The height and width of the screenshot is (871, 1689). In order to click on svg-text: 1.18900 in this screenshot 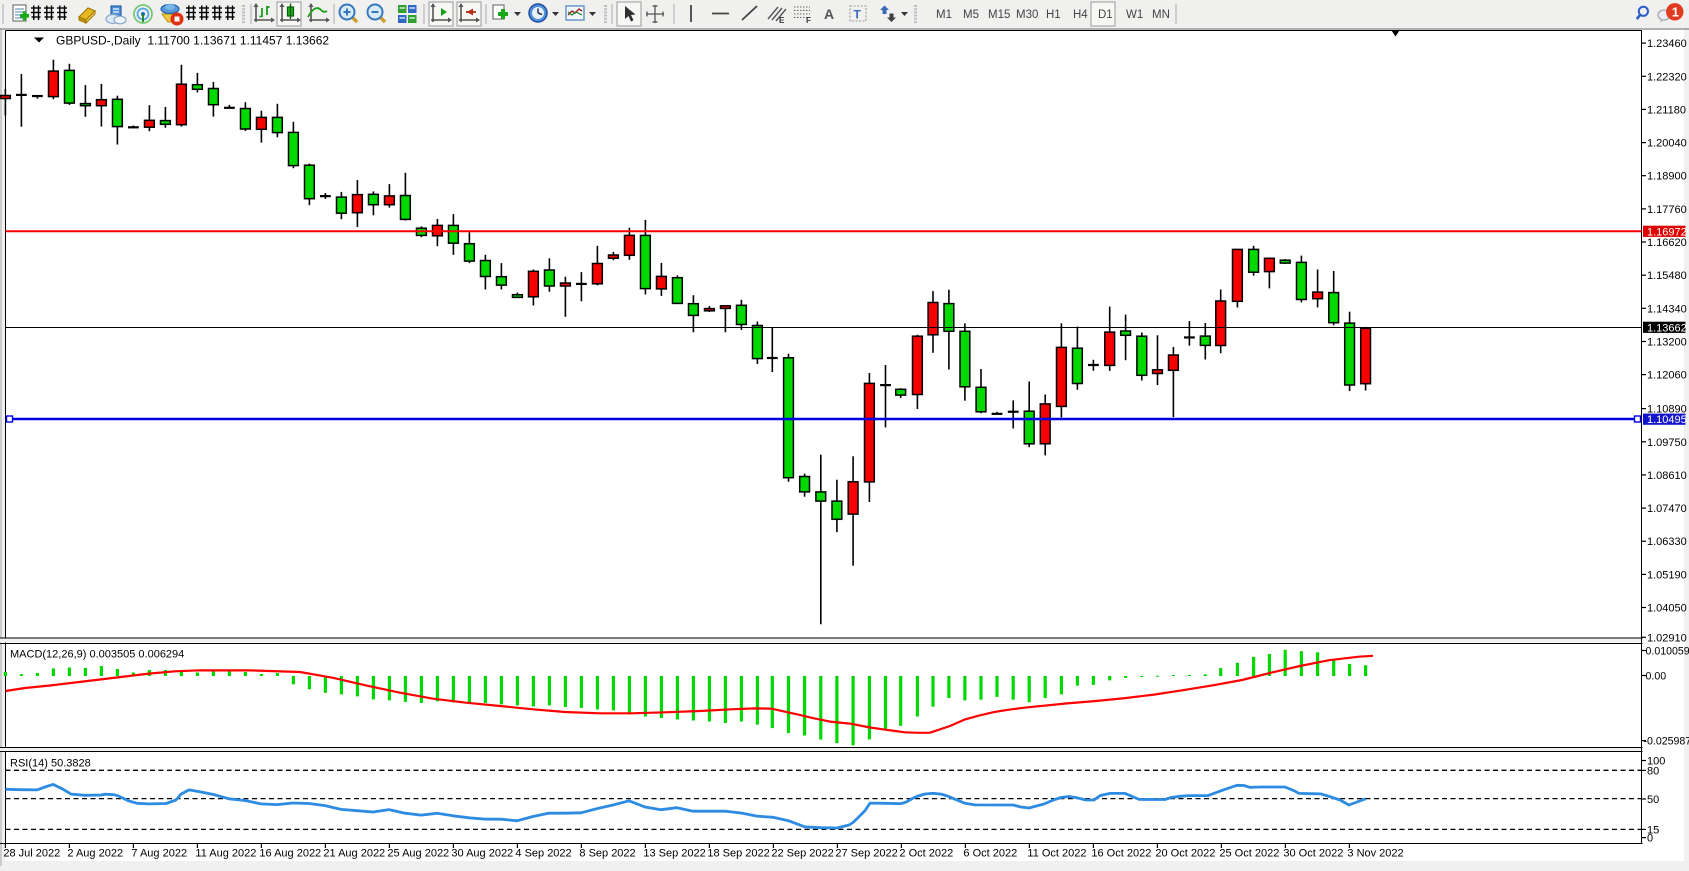, I will do `click(1667, 177)`.